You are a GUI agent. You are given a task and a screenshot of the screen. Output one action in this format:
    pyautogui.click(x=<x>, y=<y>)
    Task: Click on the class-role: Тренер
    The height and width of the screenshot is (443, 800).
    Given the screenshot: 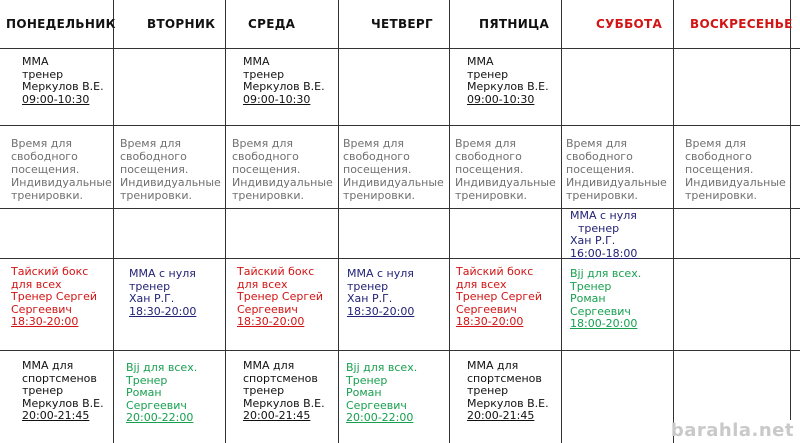 What is the action you would take?
    pyautogui.click(x=147, y=380)
    